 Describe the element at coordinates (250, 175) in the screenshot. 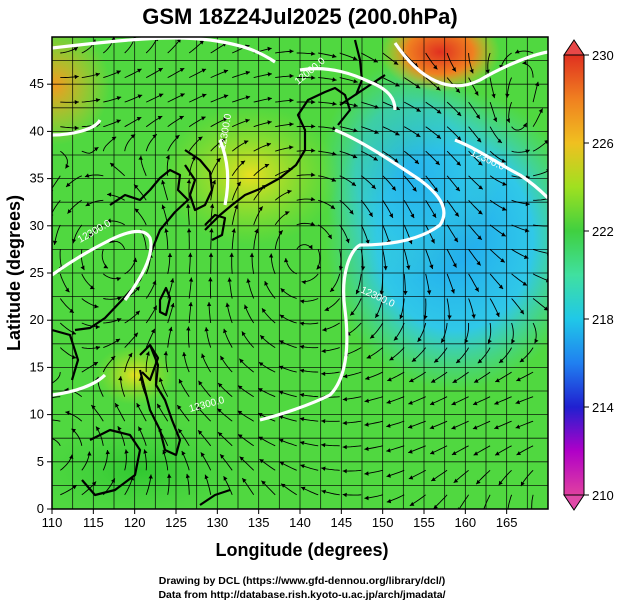

I see `field-yellow-japan` at that location.